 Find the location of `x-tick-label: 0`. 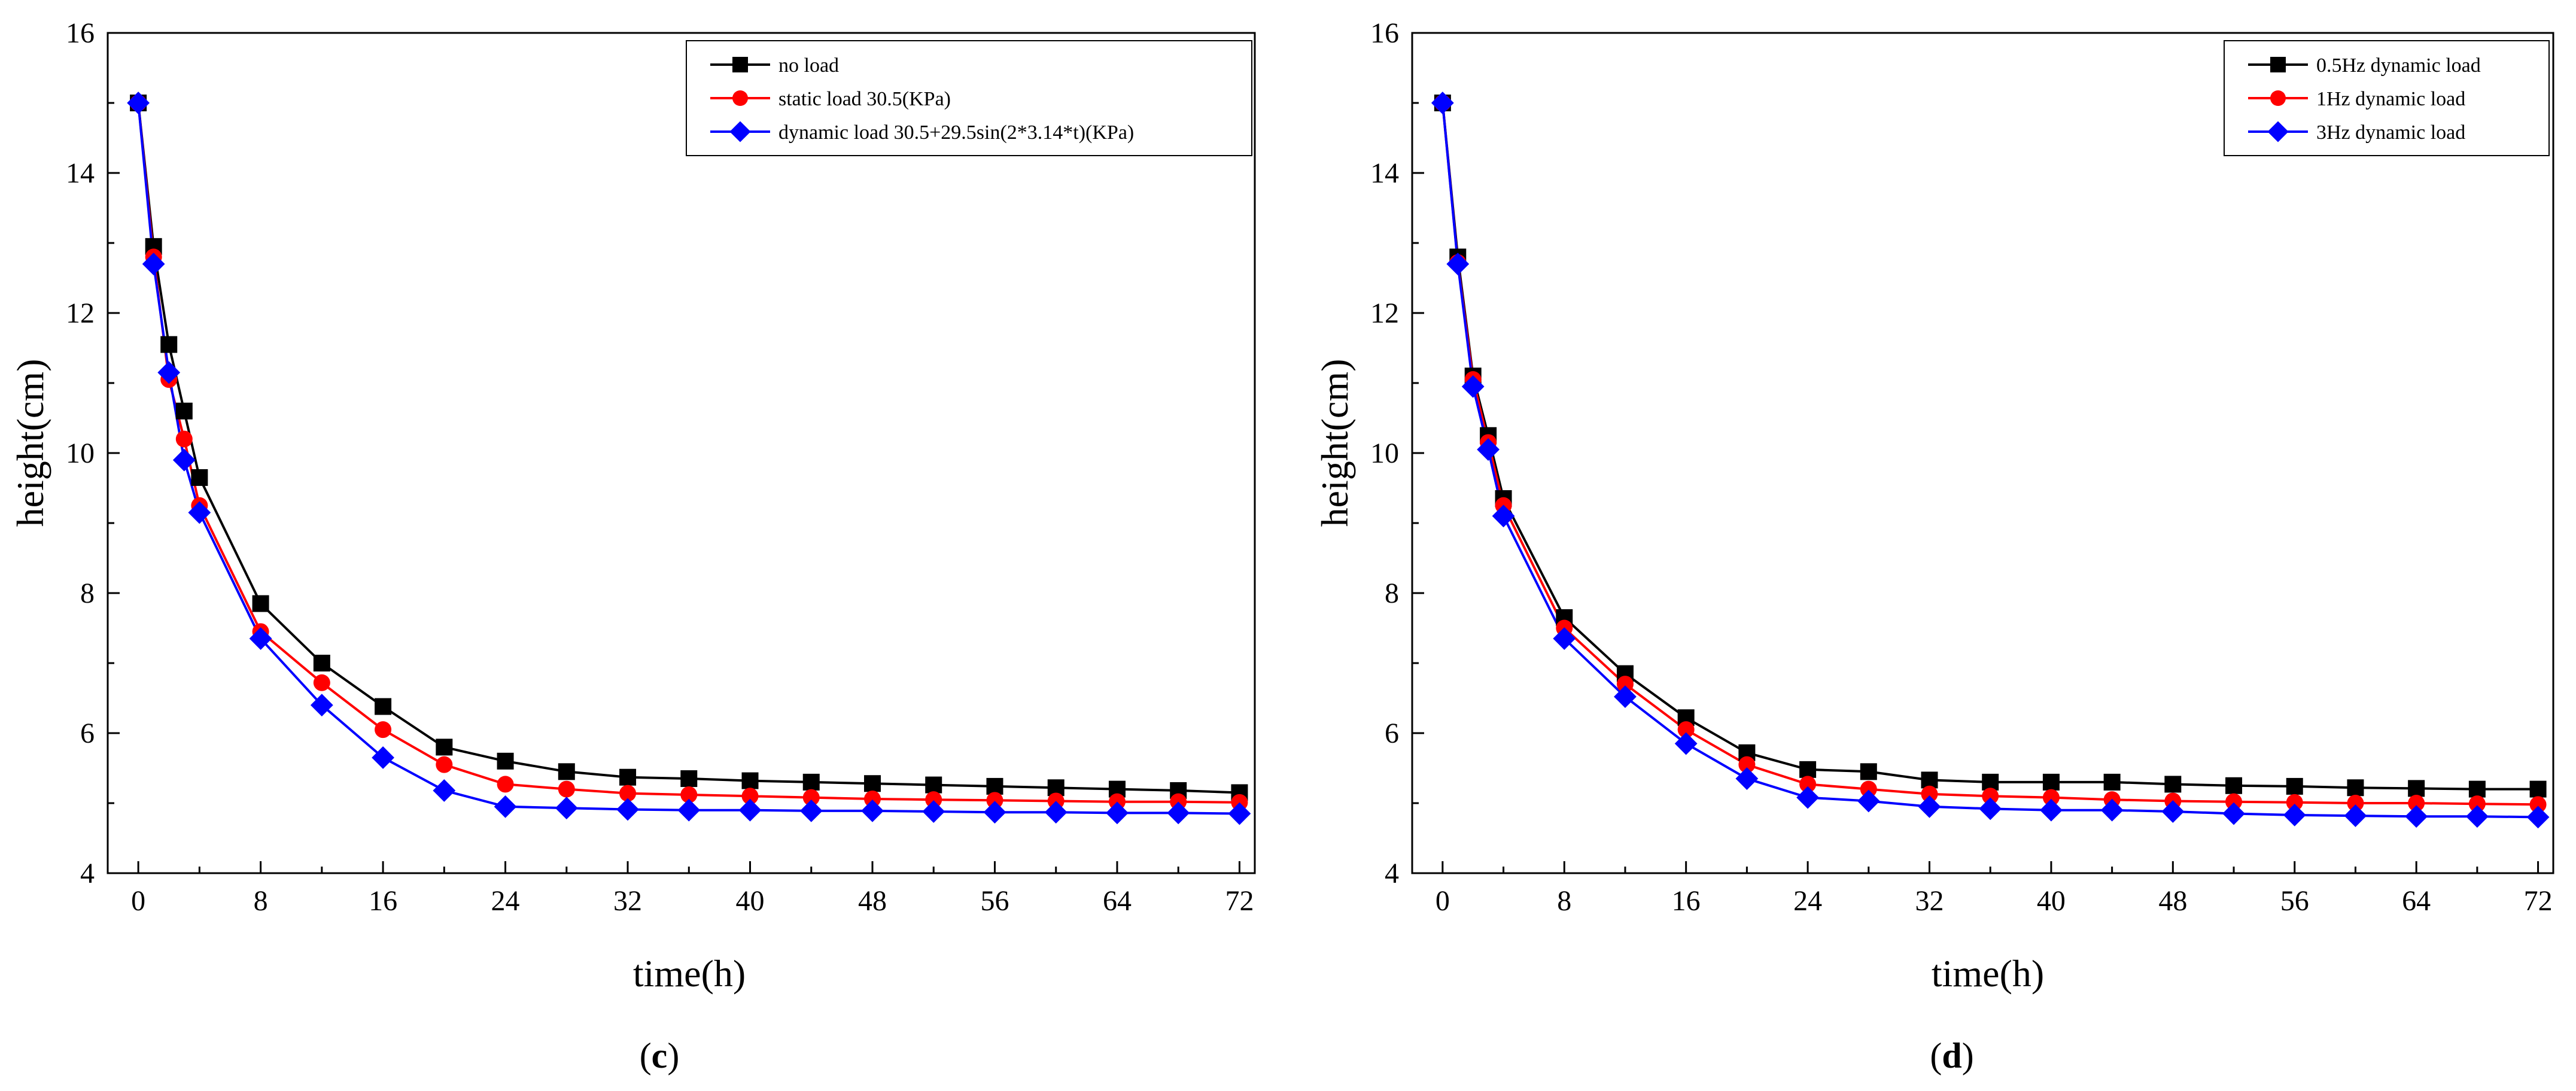

x-tick-label: 0 is located at coordinates (1442, 901).